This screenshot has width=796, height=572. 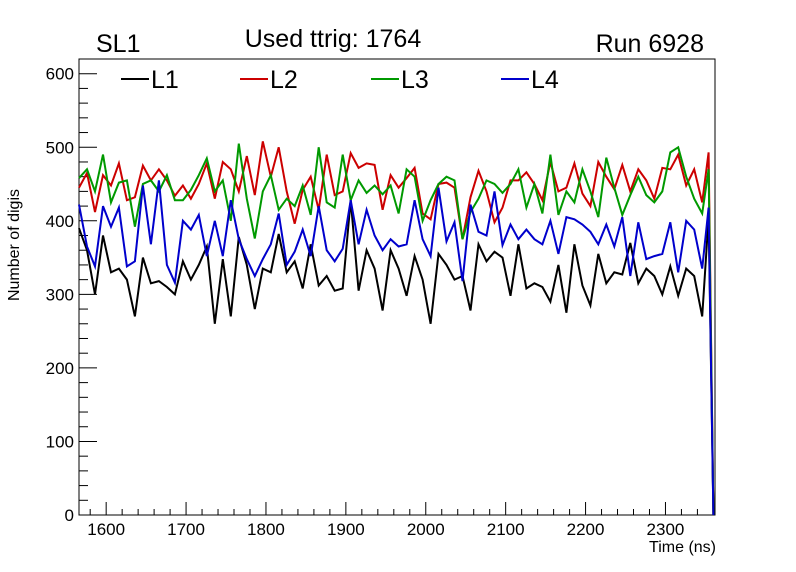 What do you see at coordinates (666, 529) in the screenshot?
I see `x-tick-label: 2300` at bounding box center [666, 529].